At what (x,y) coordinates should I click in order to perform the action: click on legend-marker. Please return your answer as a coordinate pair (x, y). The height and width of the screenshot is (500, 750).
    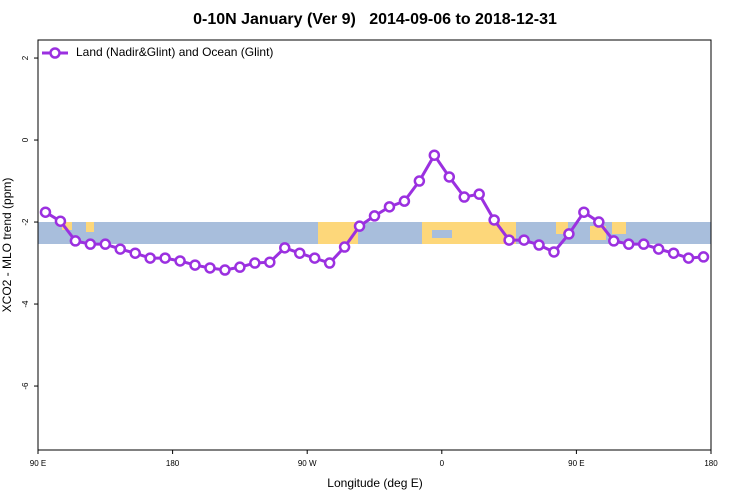
    Looking at the image, I should click on (55, 53).